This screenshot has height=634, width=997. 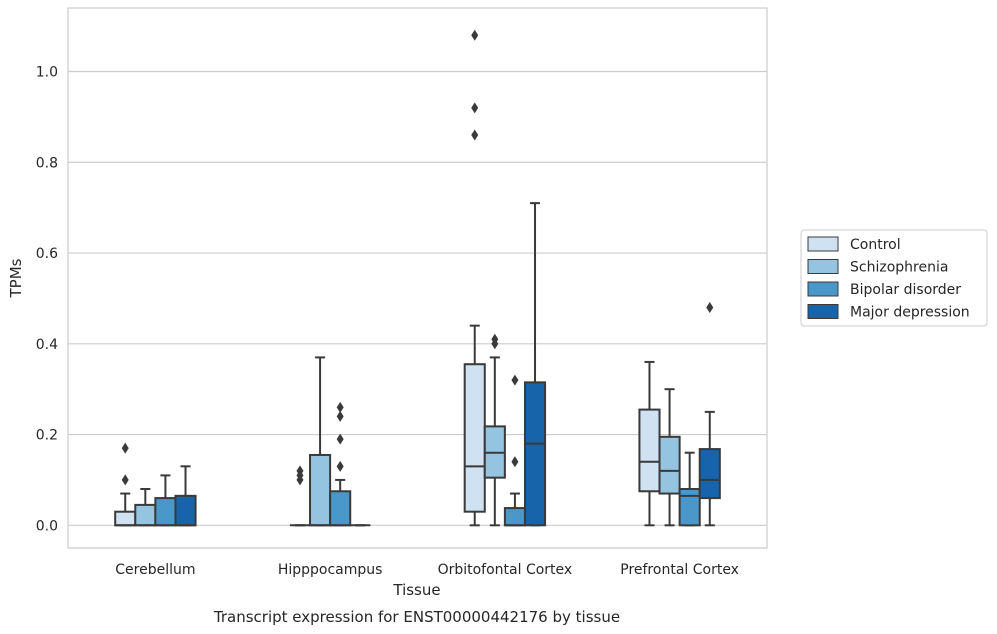 I want to click on y-tick-label: 1.0, so click(x=47, y=73).